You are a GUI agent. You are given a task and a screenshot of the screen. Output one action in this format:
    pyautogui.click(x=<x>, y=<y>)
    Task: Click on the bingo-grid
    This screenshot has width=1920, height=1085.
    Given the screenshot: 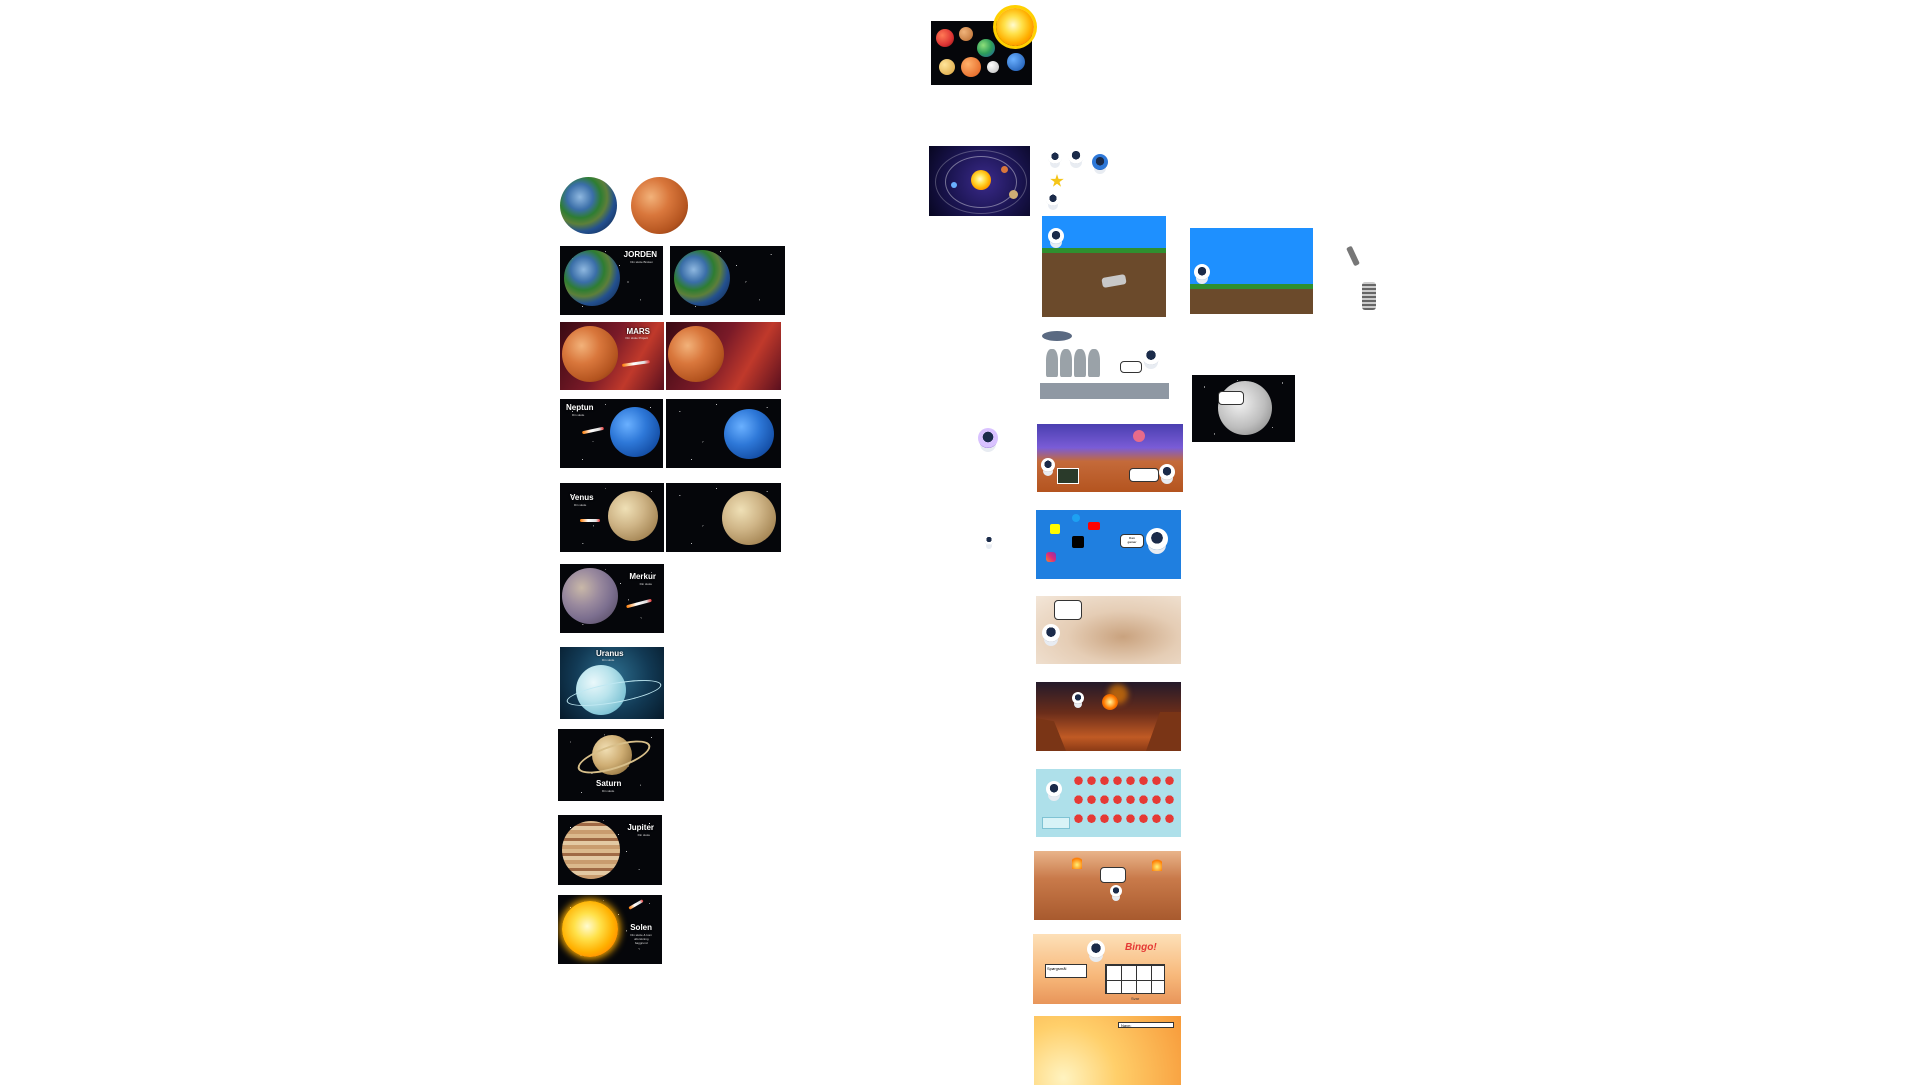 What is the action you would take?
    pyautogui.click(x=1135, y=979)
    